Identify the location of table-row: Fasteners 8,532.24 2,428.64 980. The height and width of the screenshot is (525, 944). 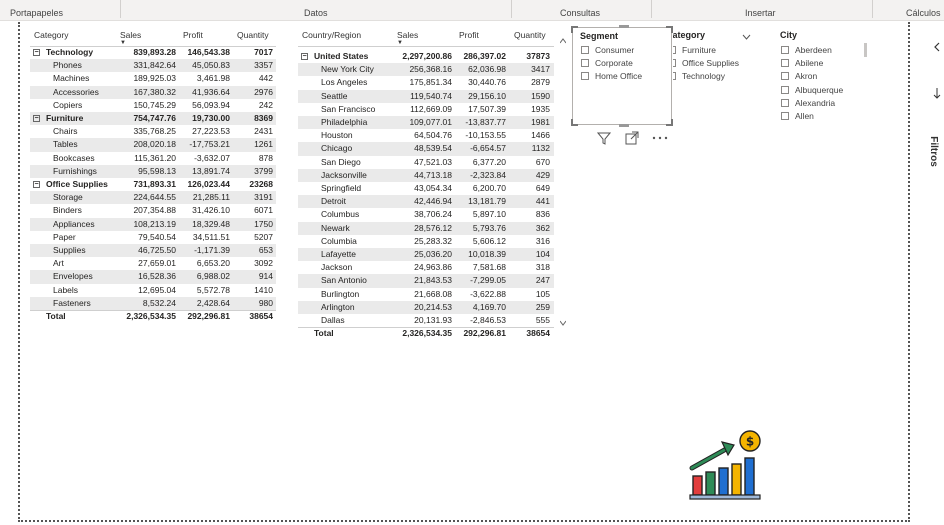
(153, 303).